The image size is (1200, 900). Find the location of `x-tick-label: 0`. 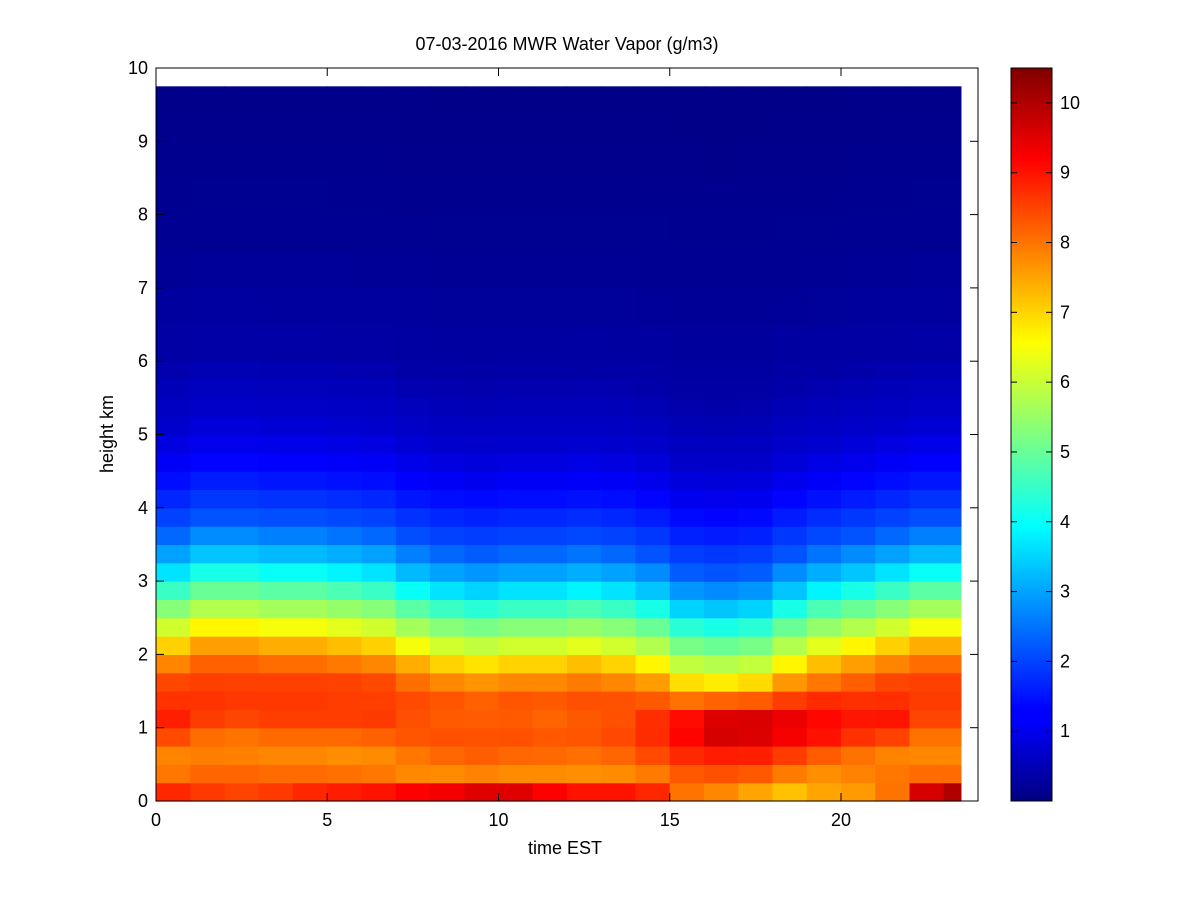

x-tick-label: 0 is located at coordinates (156, 820).